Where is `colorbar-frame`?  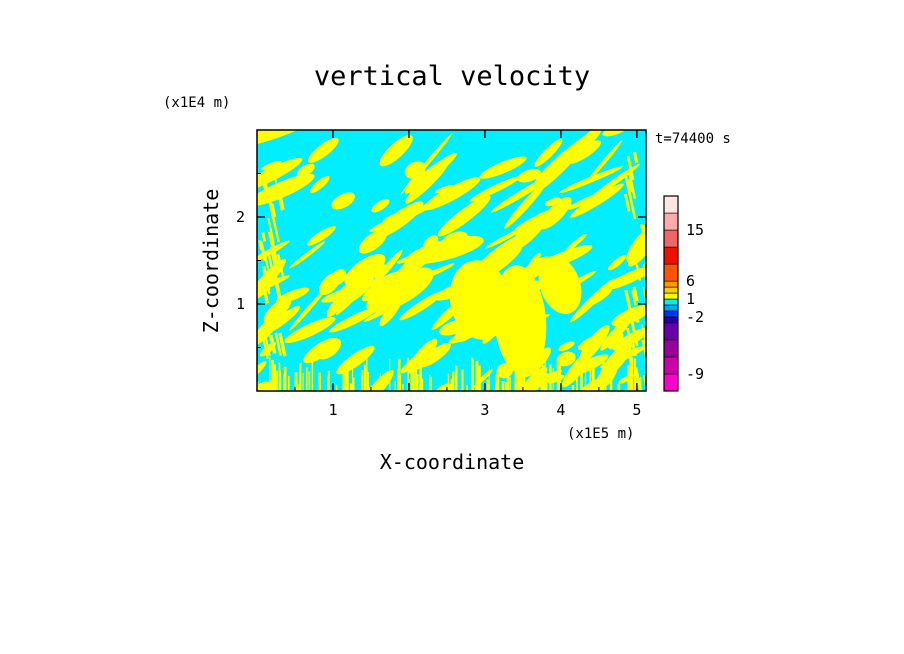 colorbar-frame is located at coordinates (671, 293).